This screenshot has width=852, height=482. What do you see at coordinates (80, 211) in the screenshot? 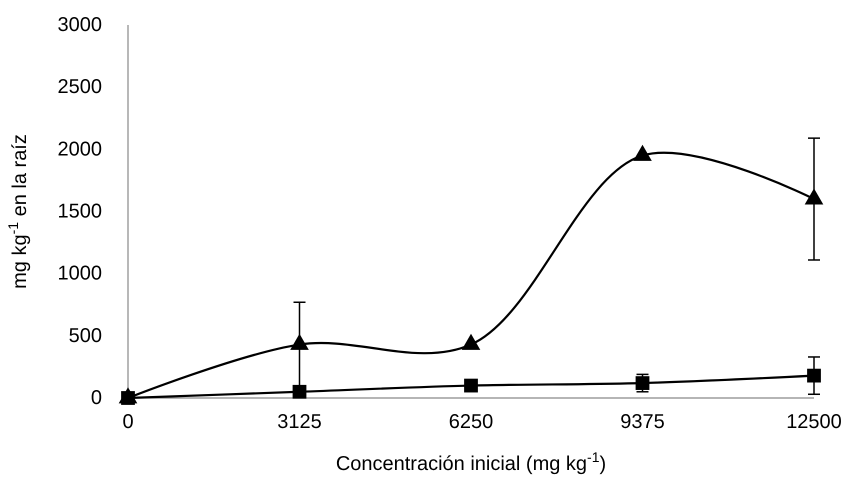
I see `y-tick-label: 1500` at bounding box center [80, 211].